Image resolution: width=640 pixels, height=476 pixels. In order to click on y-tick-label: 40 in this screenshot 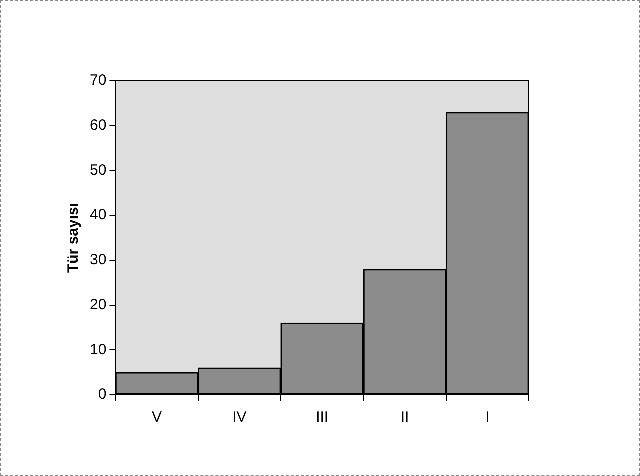, I will do `click(98, 215)`.